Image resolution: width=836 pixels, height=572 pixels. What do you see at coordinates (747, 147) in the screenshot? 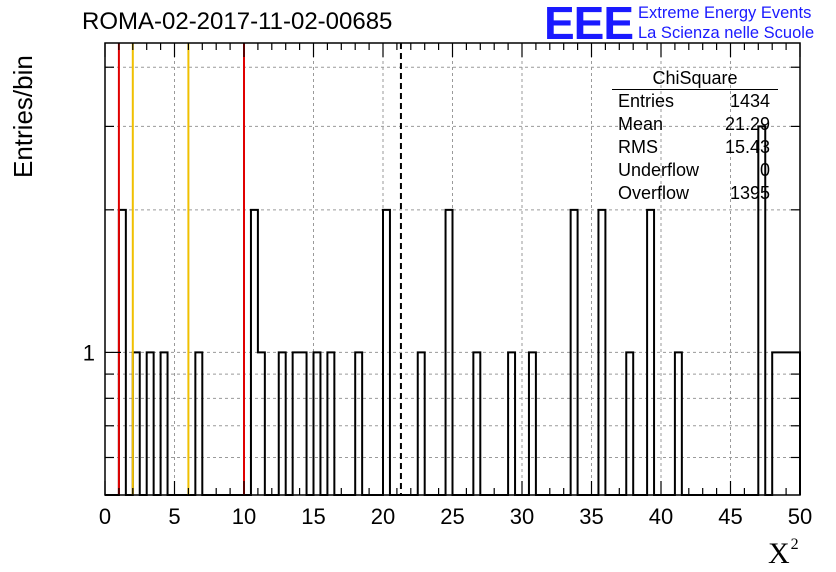
I see `stat-value: 15.43` at bounding box center [747, 147].